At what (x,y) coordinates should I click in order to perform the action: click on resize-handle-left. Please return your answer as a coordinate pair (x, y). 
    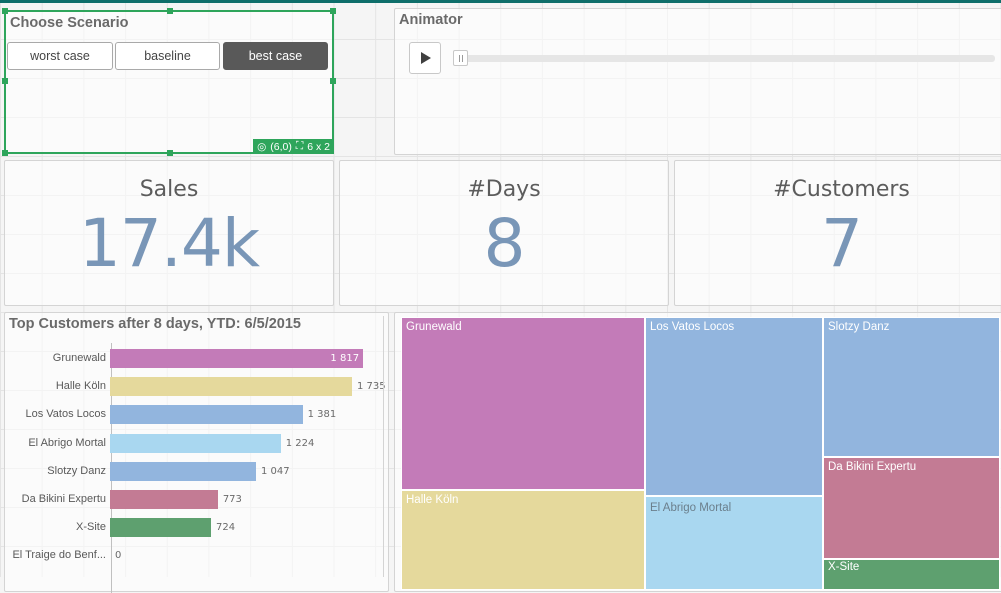
    Looking at the image, I should click on (5, 81).